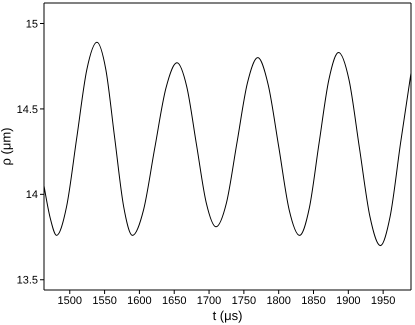 The height and width of the screenshot is (325, 415). I want to click on y-tick-label: 14.5, so click(27, 110).